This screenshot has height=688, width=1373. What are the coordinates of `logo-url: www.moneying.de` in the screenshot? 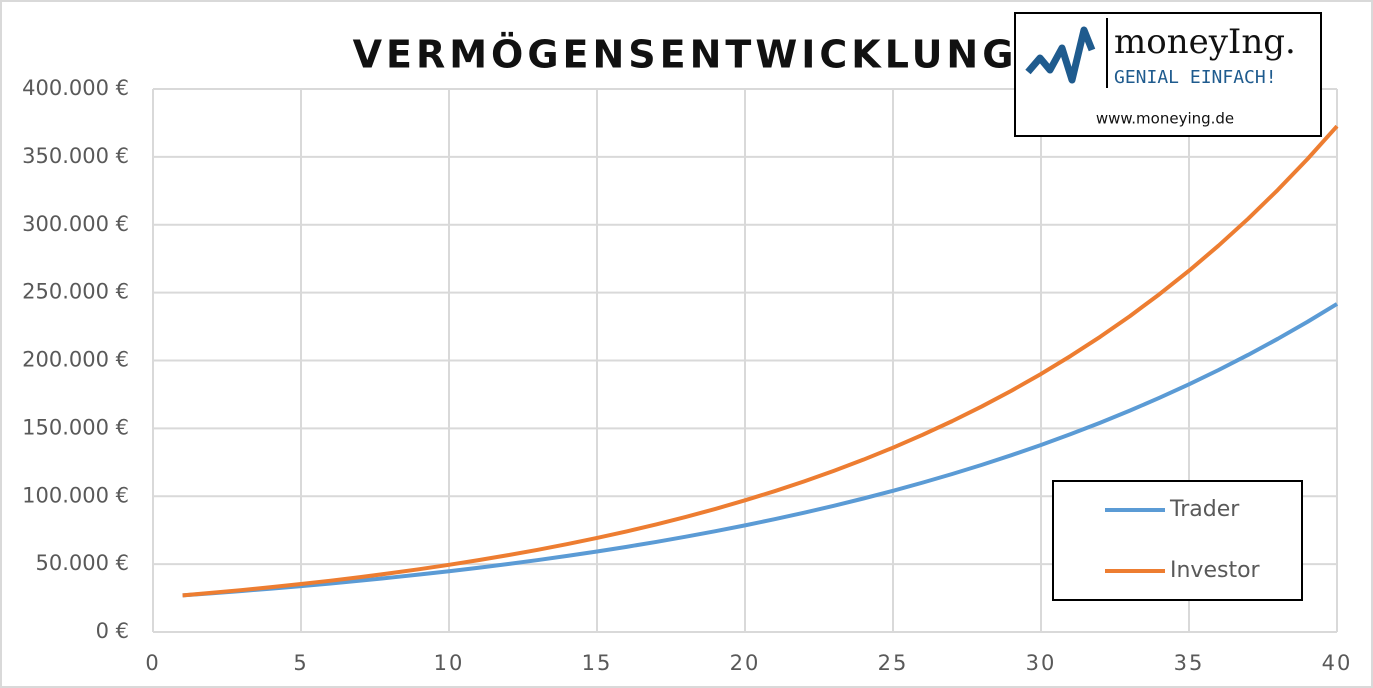 It's located at (1165, 119).